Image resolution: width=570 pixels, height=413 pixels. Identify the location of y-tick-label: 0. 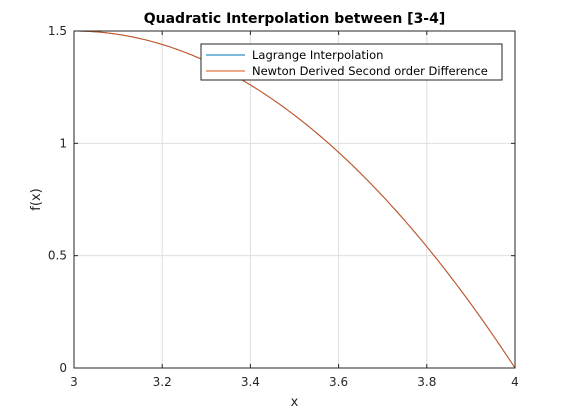
(63, 368).